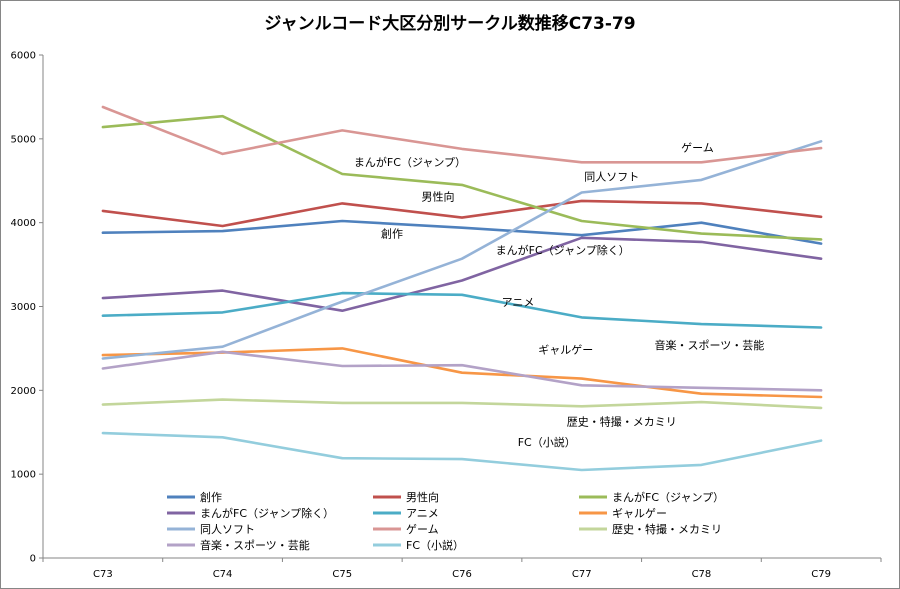  I want to click on data-label: FC（小説）, so click(547, 442).